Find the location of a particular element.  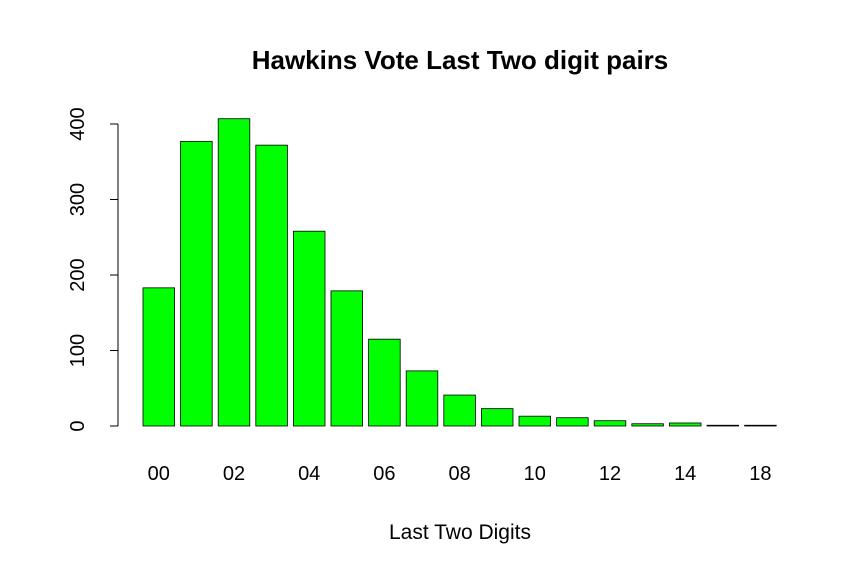

x-axis-label: Last Two Digits is located at coordinates (460, 532).